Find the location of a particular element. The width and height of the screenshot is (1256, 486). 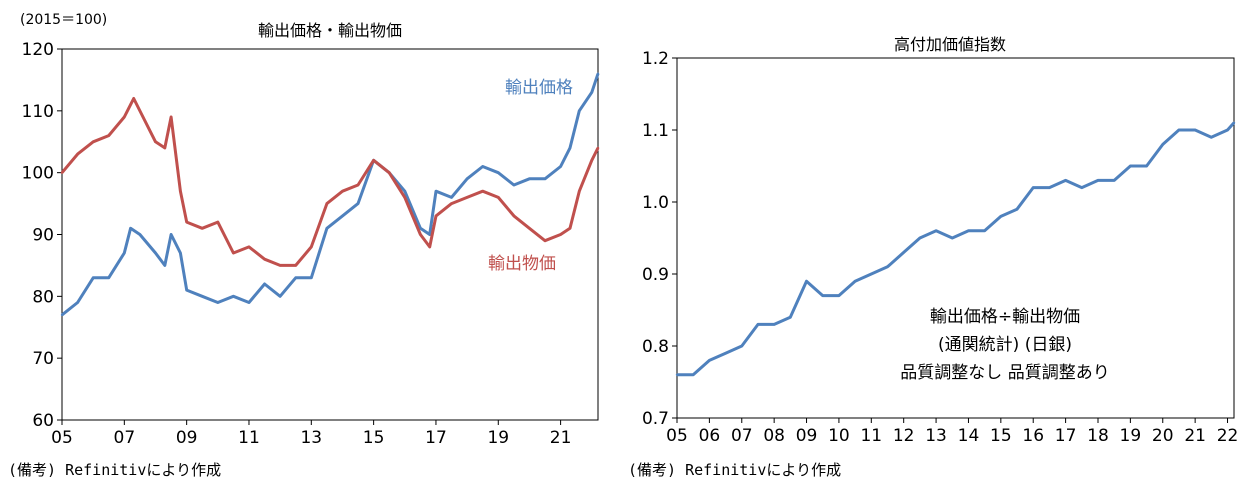

x-tick-label: 09 is located at coordinates (807, 436).